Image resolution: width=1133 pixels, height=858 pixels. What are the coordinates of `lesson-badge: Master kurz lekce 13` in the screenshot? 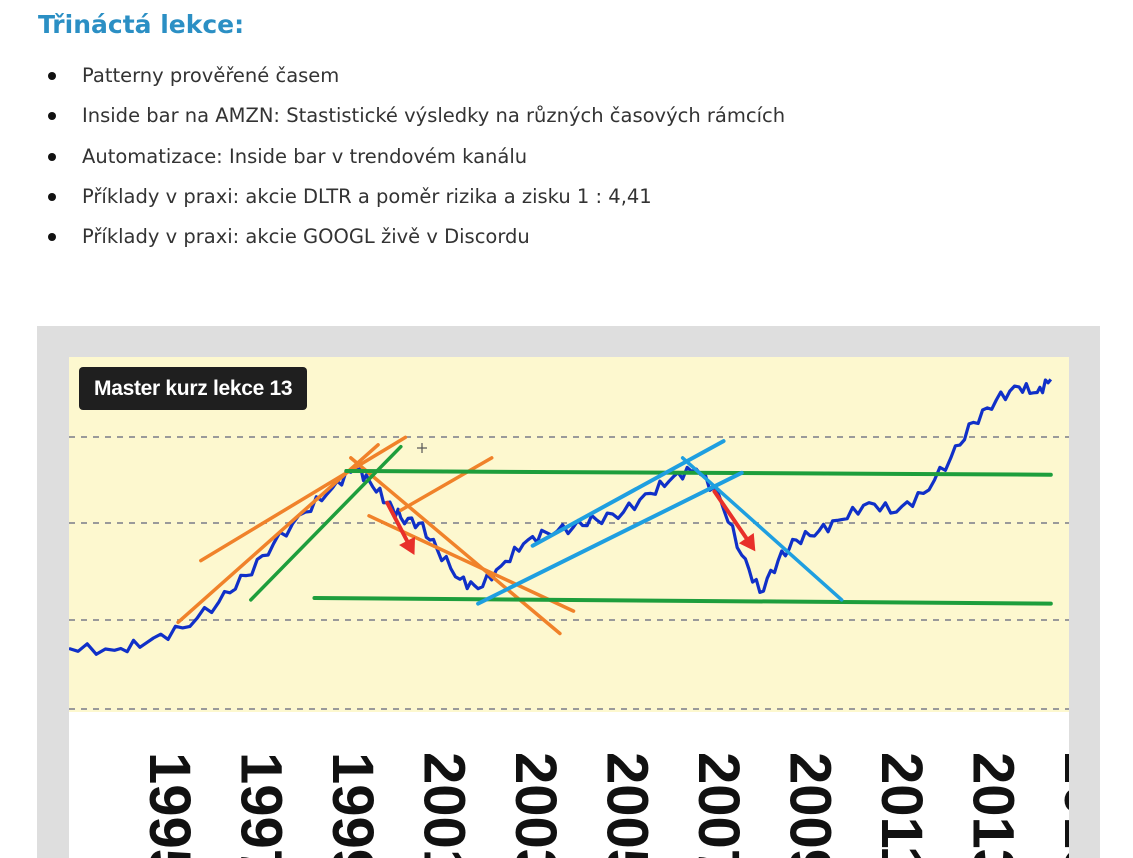 It's located at (193, 388).